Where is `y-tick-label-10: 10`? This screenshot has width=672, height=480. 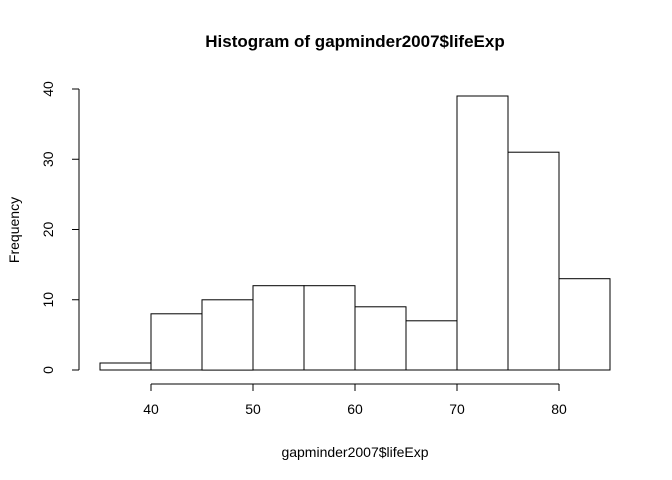
y-tick-label-10: 10 is located at coordinates (48, 300).